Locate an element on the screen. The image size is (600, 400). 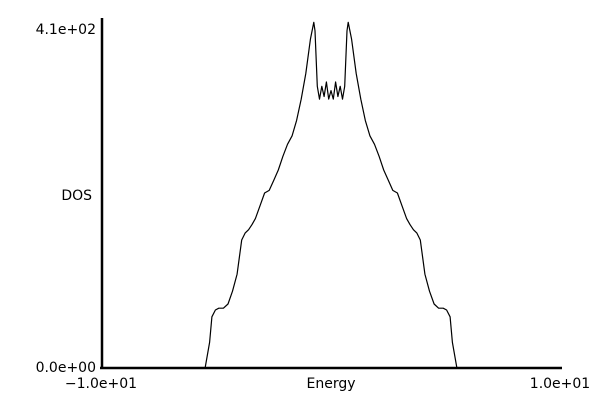
y-tick-label-max: 4.1e+02 is located at coordinates (66, 30).